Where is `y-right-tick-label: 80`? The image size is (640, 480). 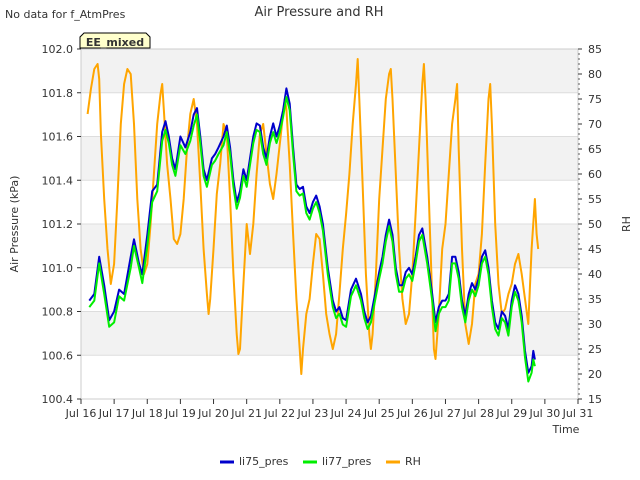
y-right-tick-label: 80 is located at coordinates (595, 74).